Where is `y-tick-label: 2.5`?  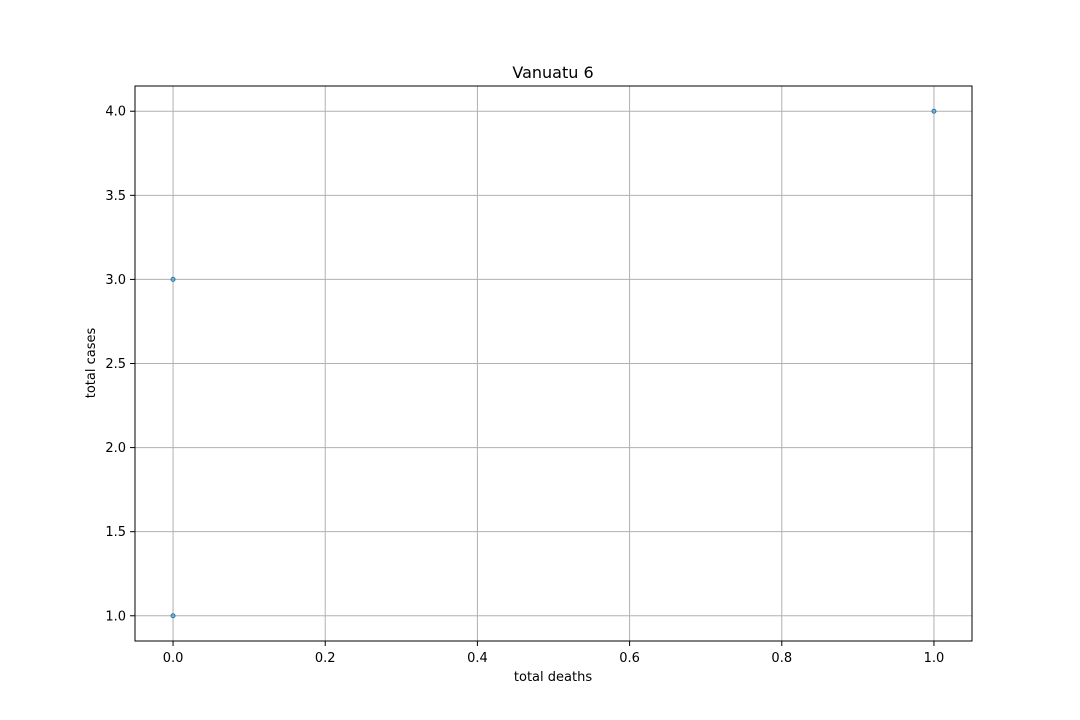 y-tick-label: 2.5 is located at coordinates (115, 364).